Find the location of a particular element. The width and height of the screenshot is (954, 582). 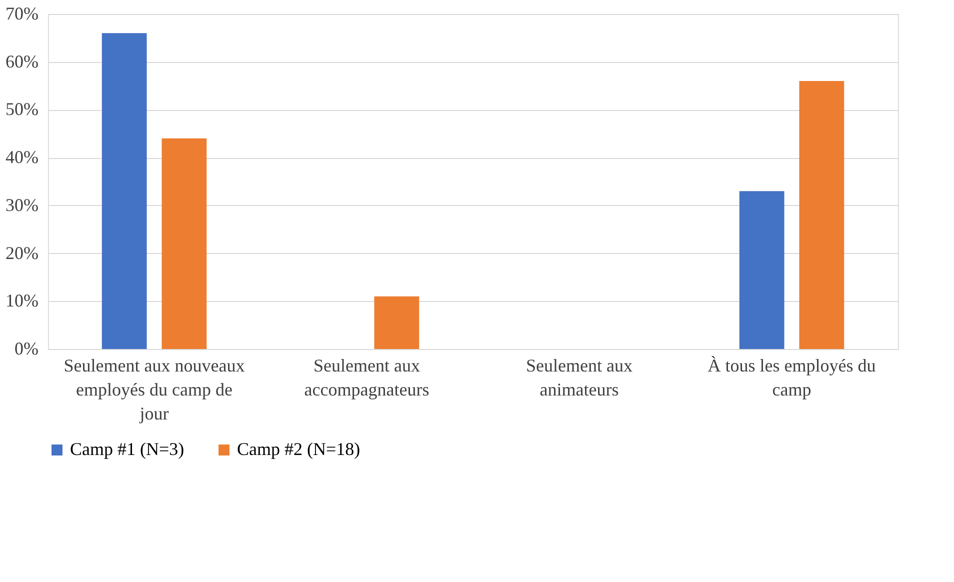

x-tick-label: À tous les employés du camp is located at coordinates (792, 378).